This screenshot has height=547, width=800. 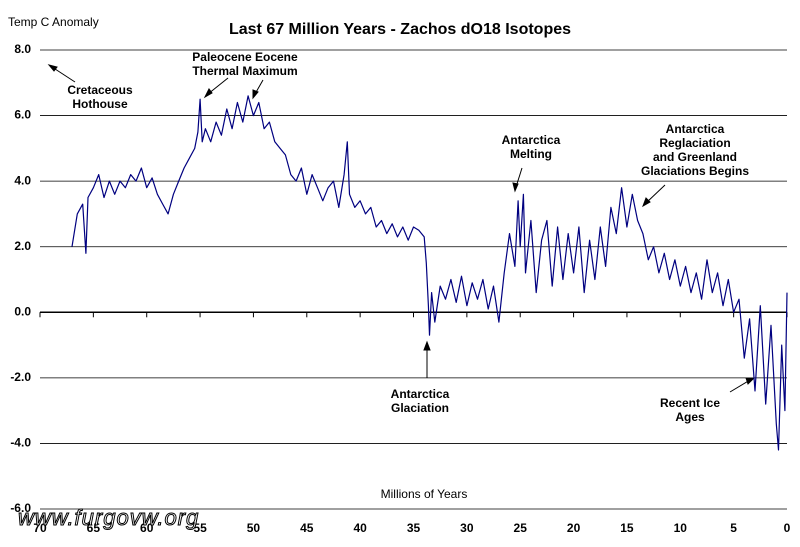 I want to click on x-tick-label: 25, so click(x=521, y=528).